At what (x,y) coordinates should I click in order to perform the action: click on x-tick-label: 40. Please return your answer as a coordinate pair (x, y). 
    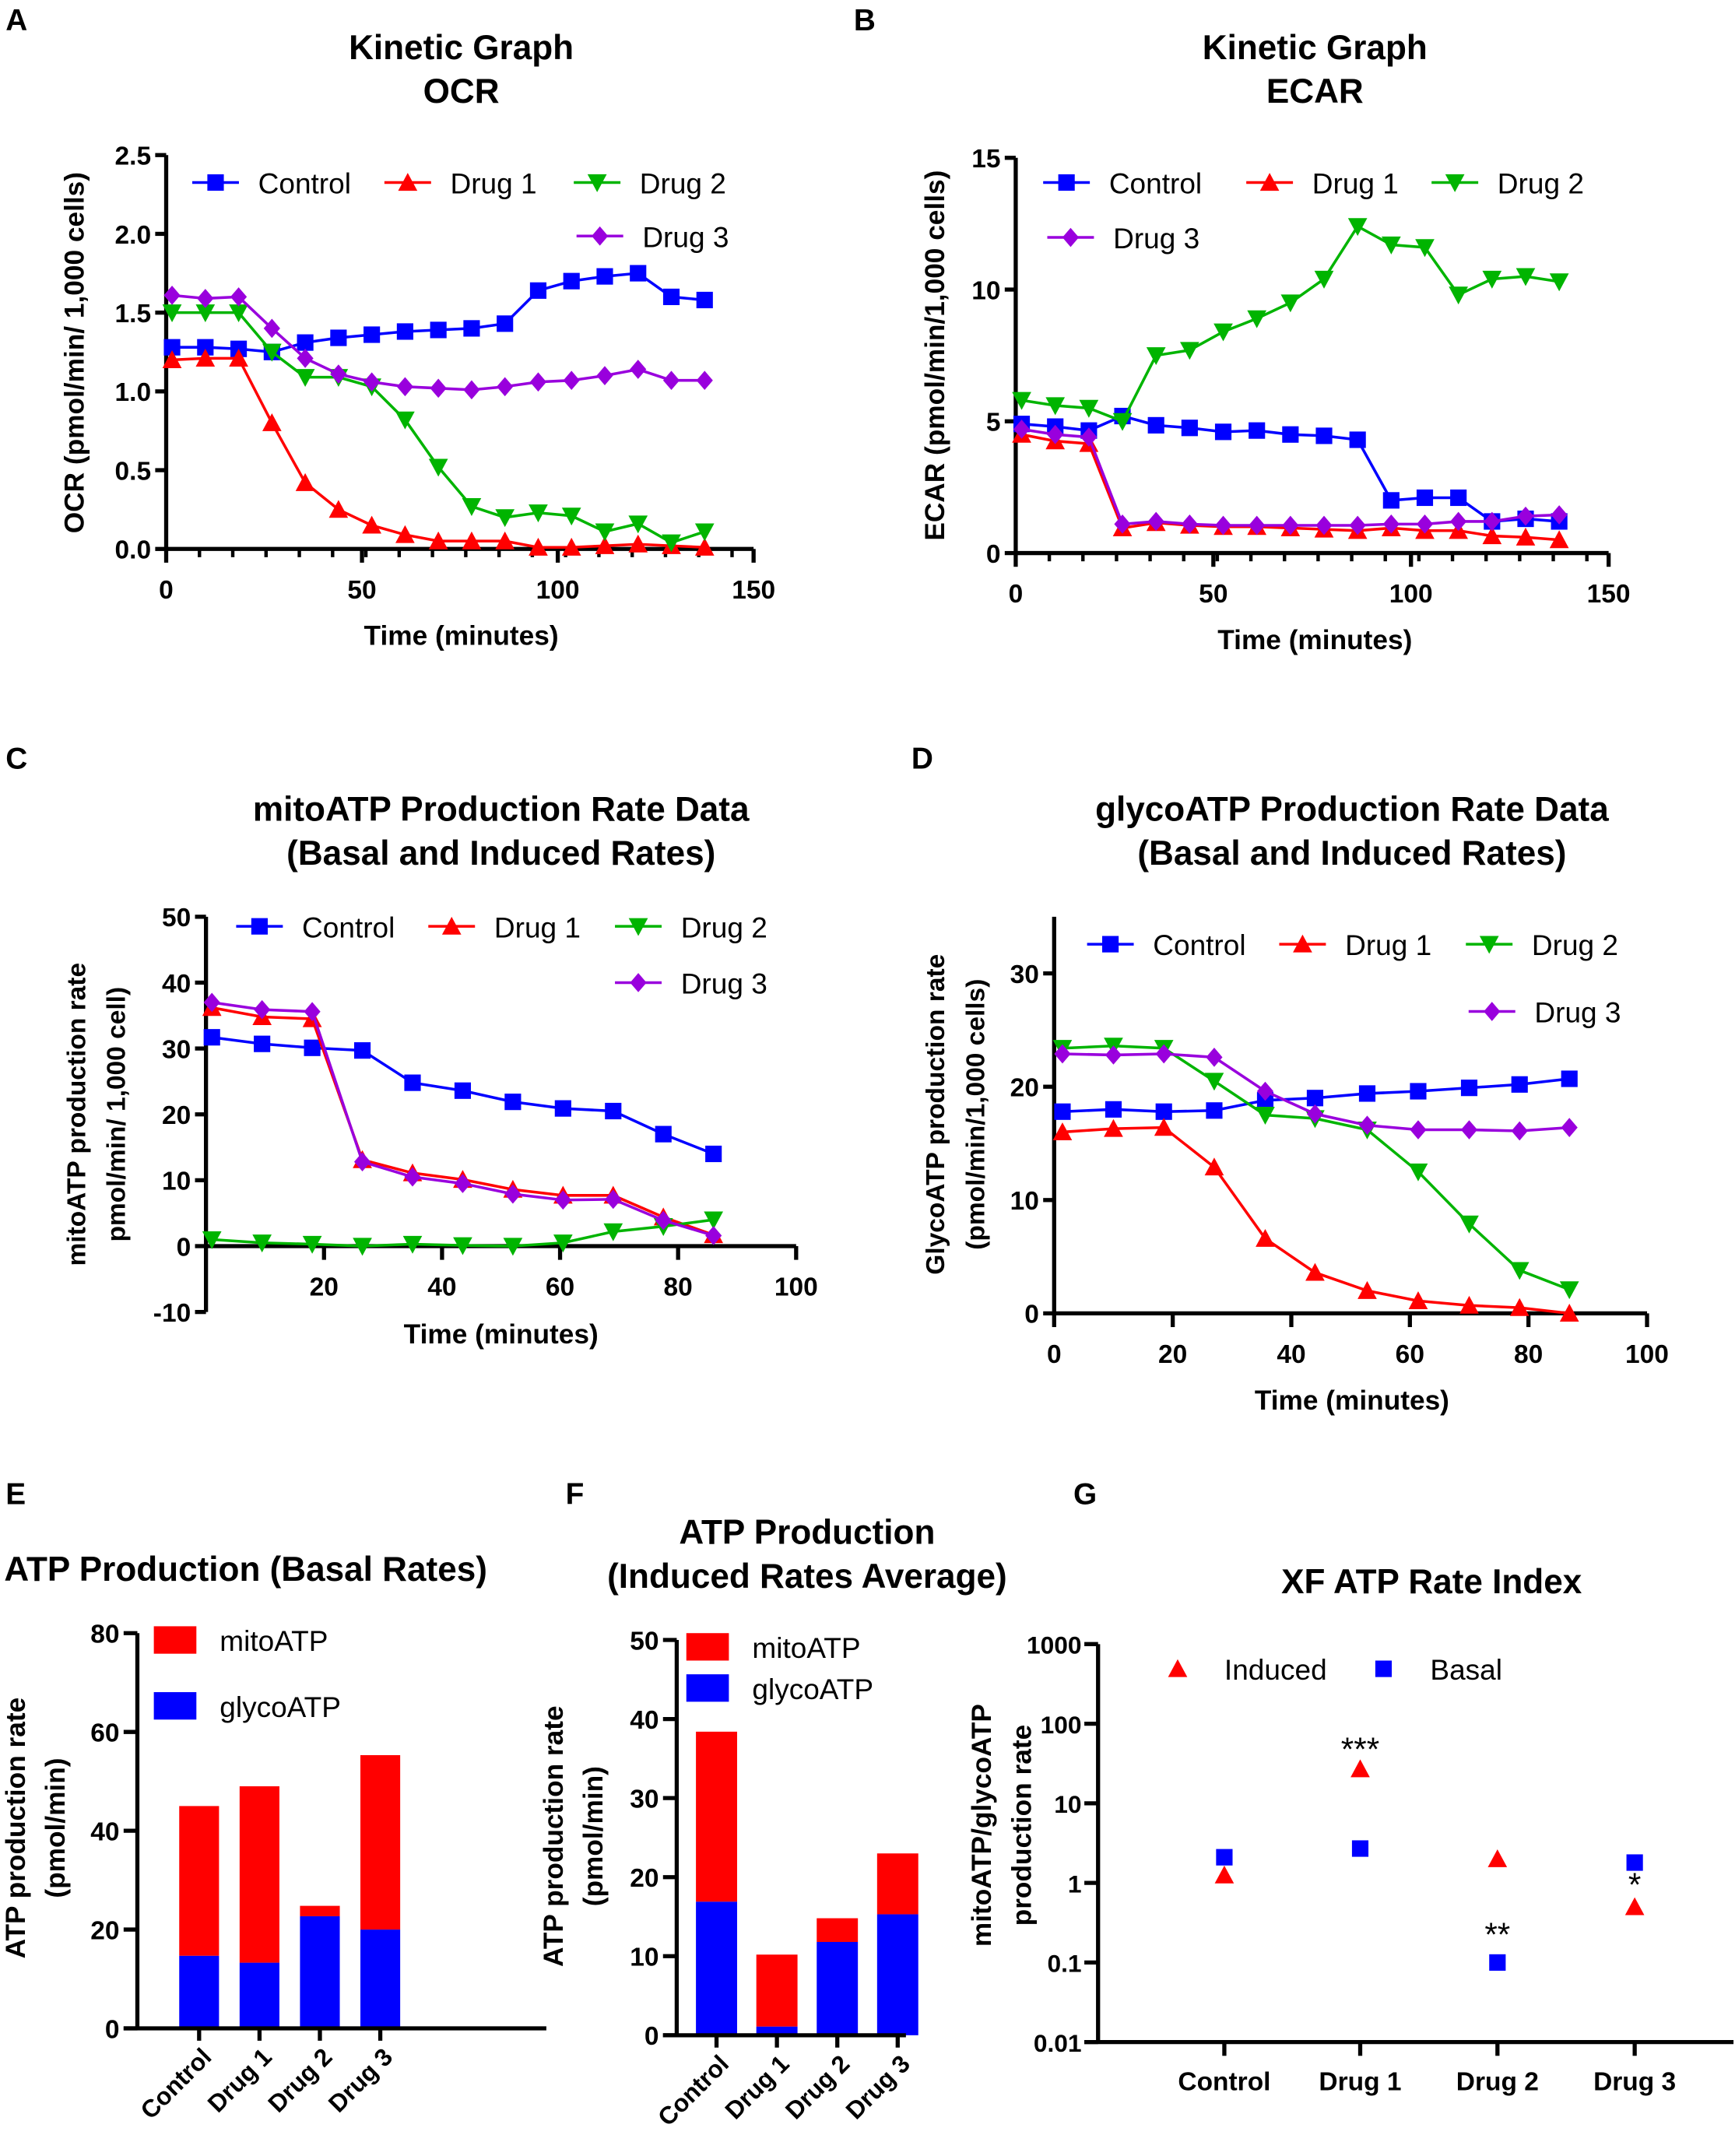
    Looking at the image, I should click on (1291, 1354).